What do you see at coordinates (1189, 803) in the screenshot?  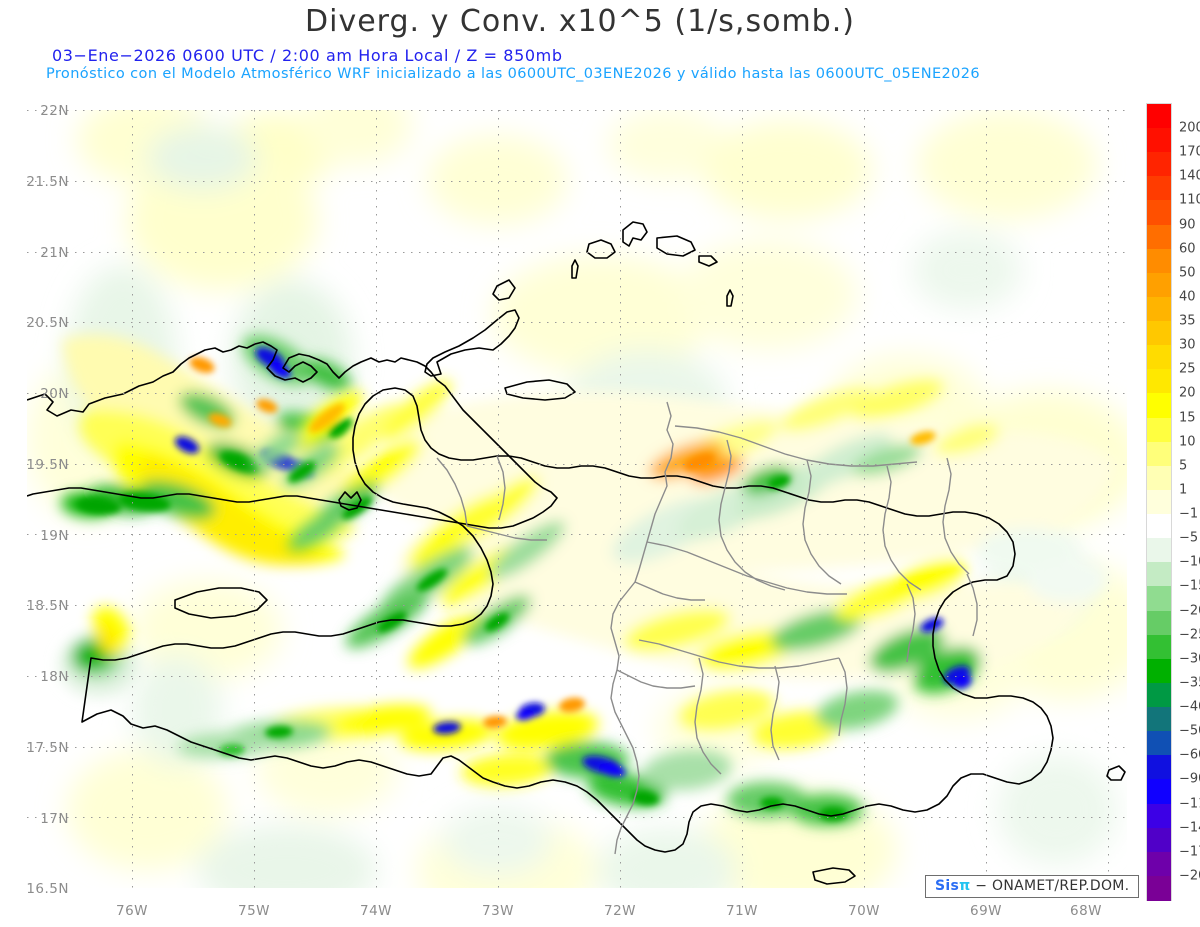 I see `colorbar-tick-label: −110` at bounding box center [1189, 803].